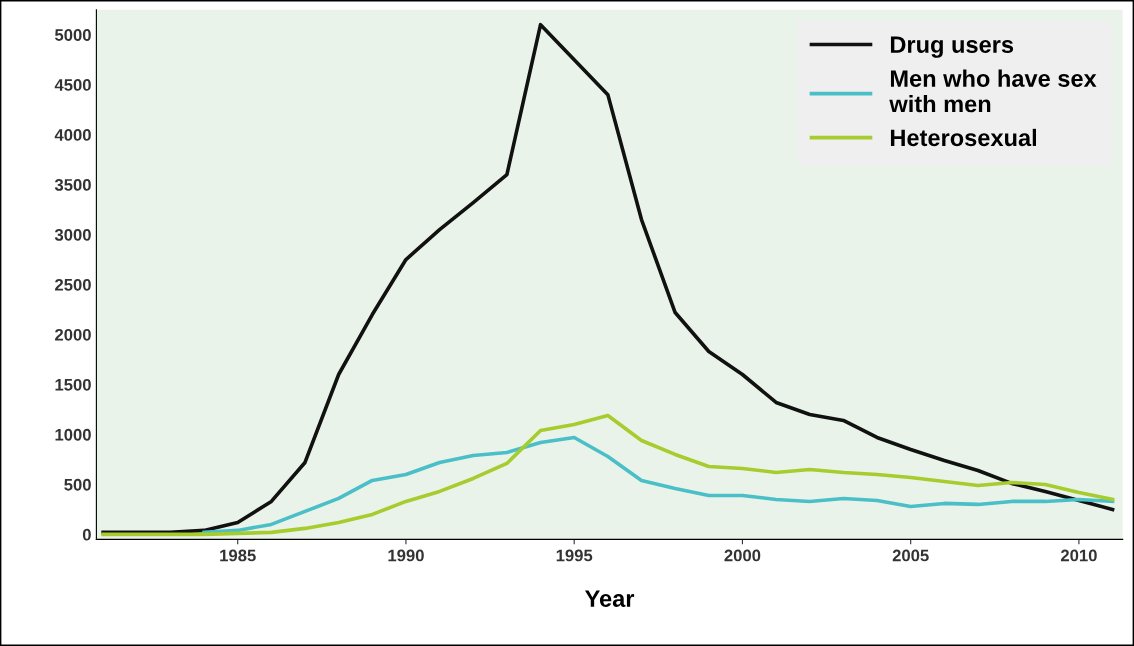  I want to click on legend-label: Drug users, so click(952, 47).